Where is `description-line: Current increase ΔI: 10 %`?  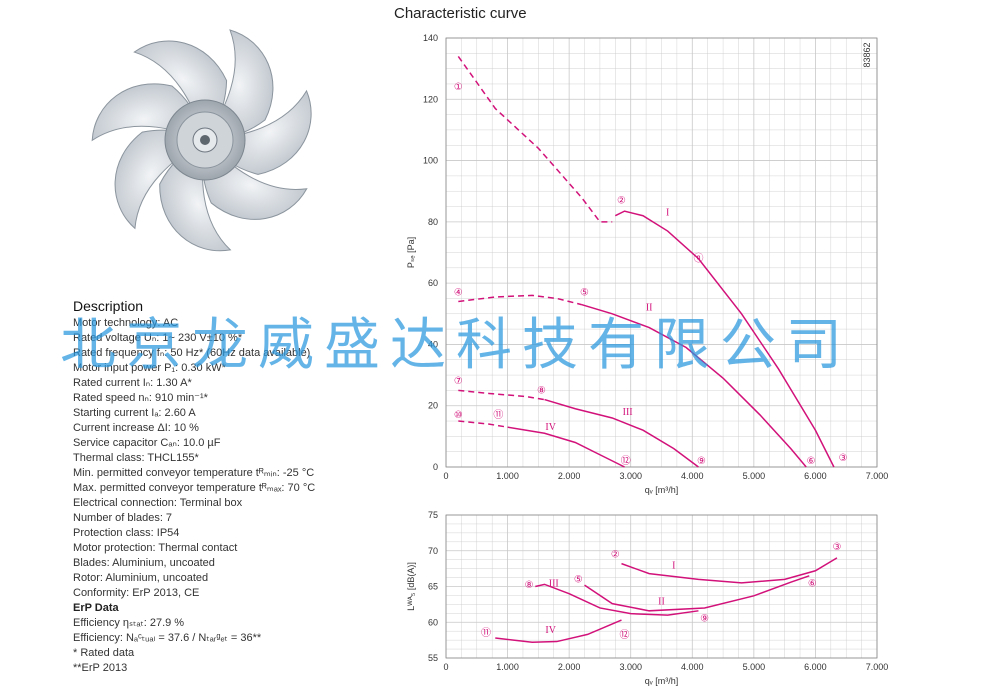
description-line: Current increase ΔI: 10 % is located at coordinates (136, 428).